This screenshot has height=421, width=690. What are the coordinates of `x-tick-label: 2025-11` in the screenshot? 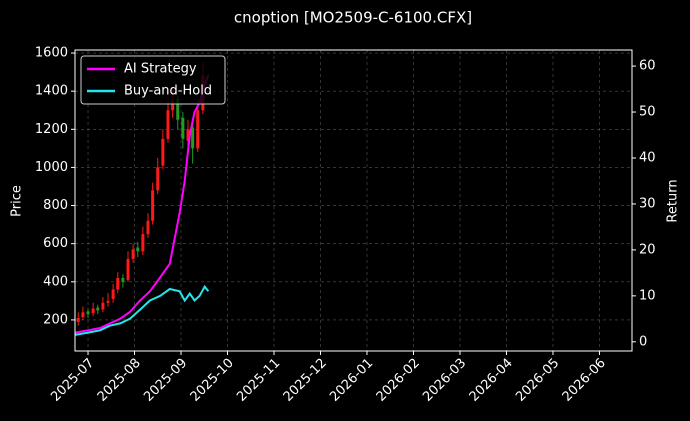 It's located at (258, 380).